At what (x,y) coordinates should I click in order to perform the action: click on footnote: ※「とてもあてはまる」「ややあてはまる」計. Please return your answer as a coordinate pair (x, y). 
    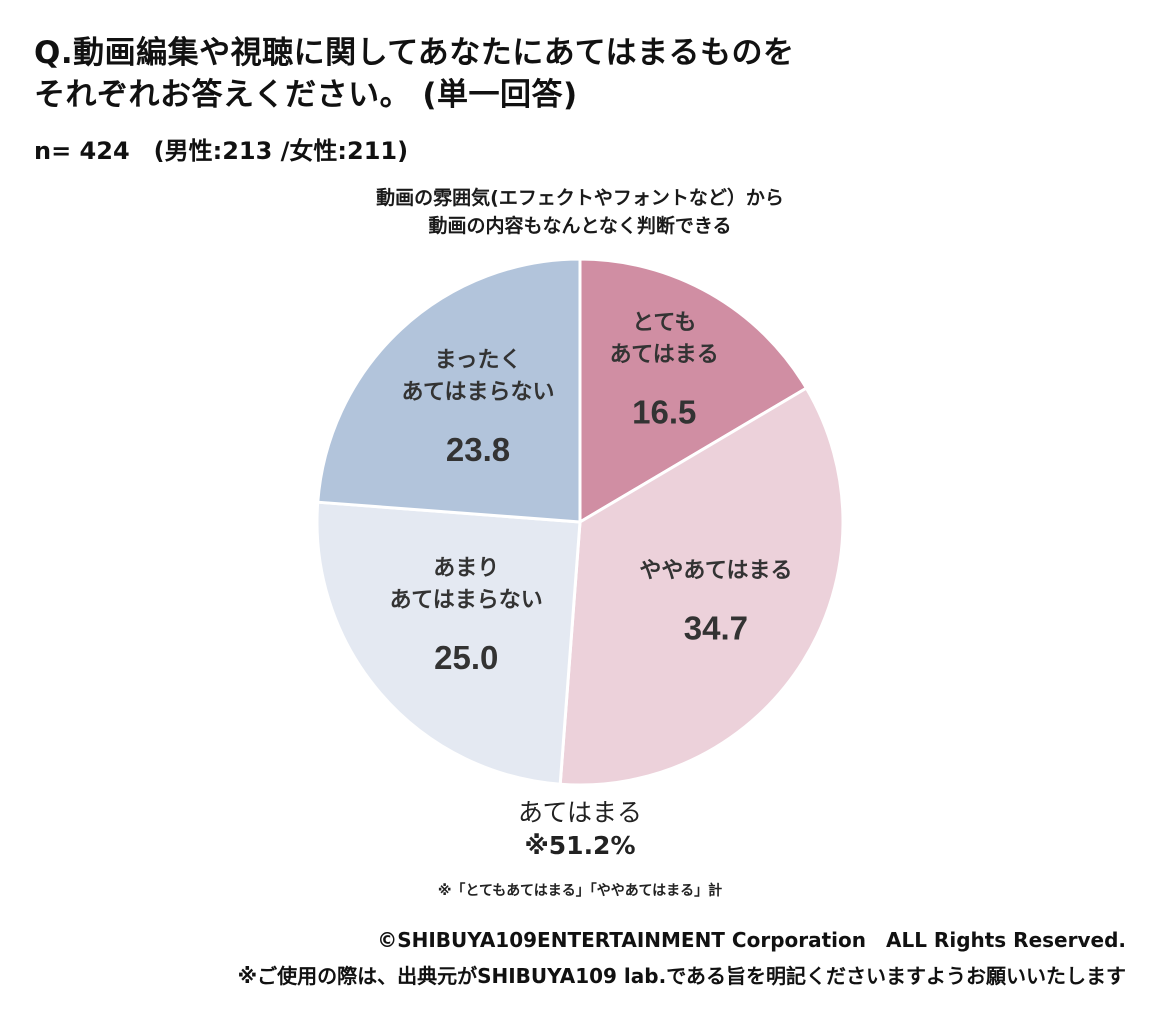
    Looking at the image, I should click on (580, 891).